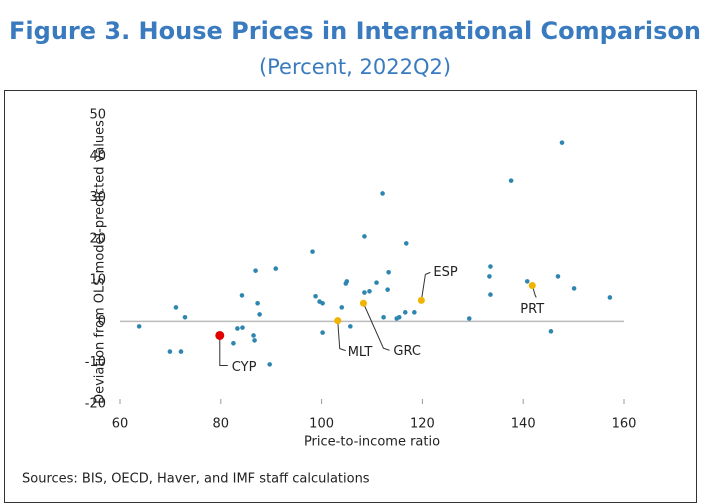  What do you see at coordinates (102, 321) in the screenshot?
I see `y-tick-label: 0` at bounding box center [102, 321].